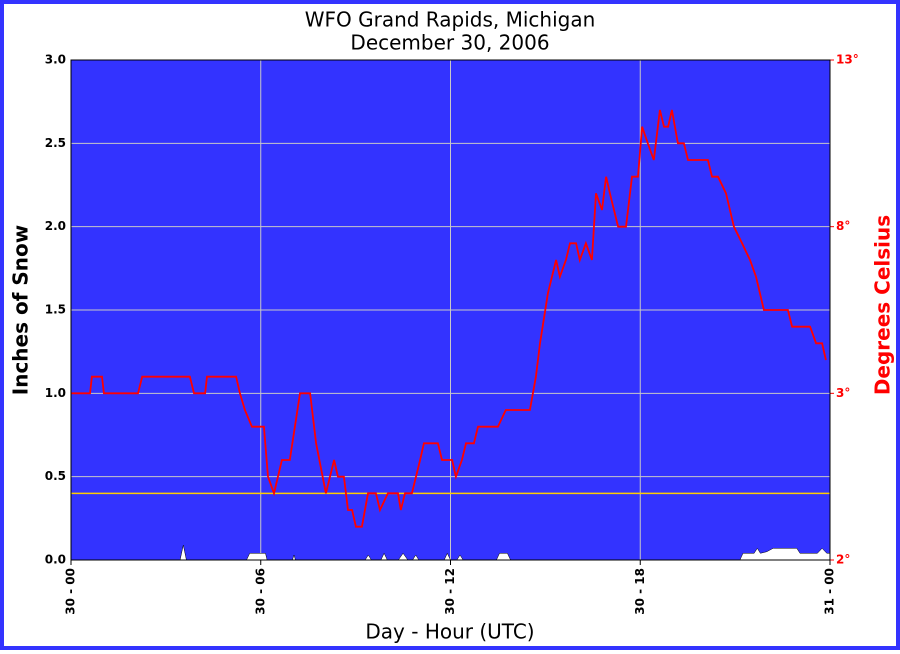 This screenshot has width=900, height=654. Describe the element at coordinates (55, 476) in the screenshot. I see `y-tick-label: 0.5` at that location.